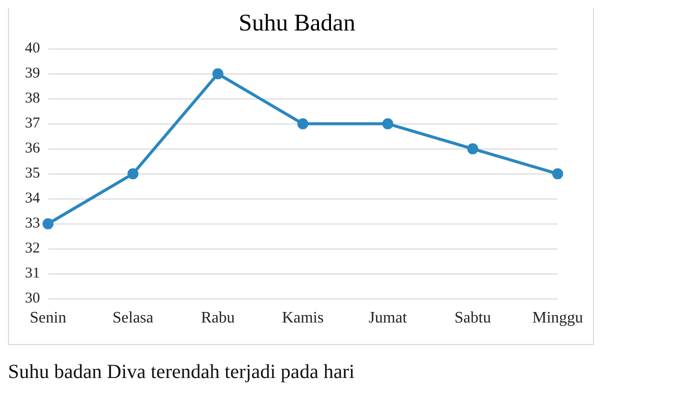 The height and width of the screenshot is (393, 700). Describe the element at coordinates (48, 318) in the screenshot. I see `x-tick-label: Senin` at that location.